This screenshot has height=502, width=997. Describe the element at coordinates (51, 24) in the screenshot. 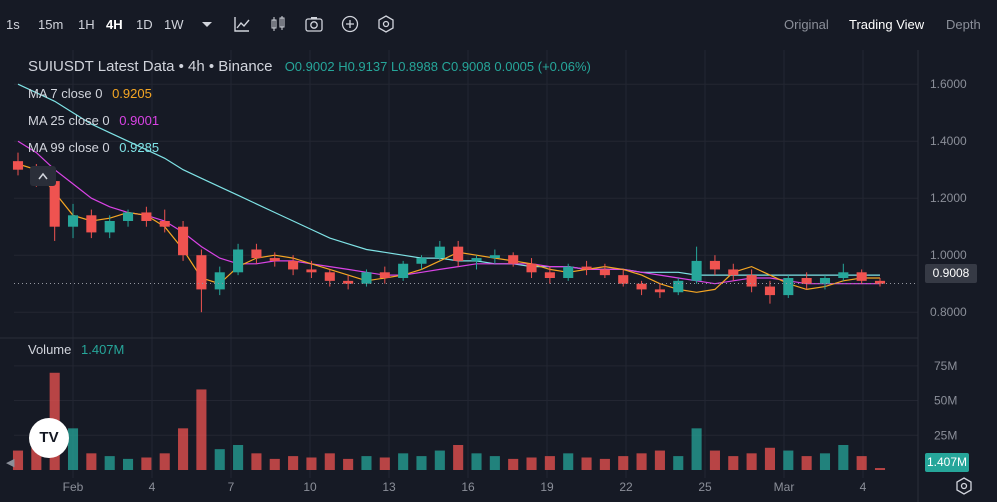

I see `timeframe-15m: 15m` at that location.